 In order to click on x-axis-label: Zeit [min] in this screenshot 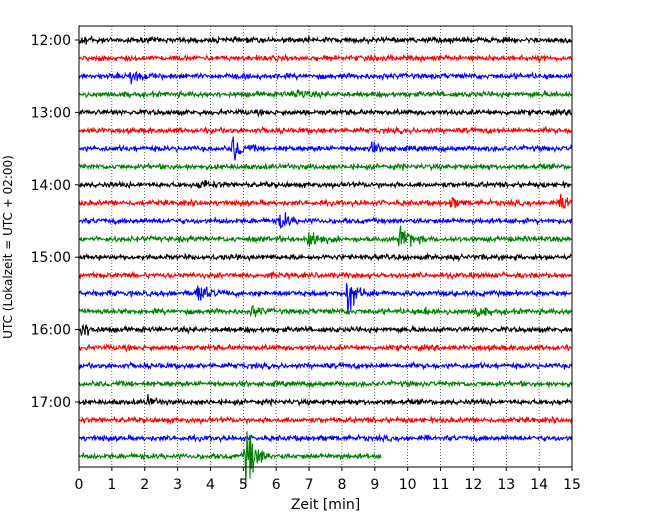, I will do `click(325, 505)`.